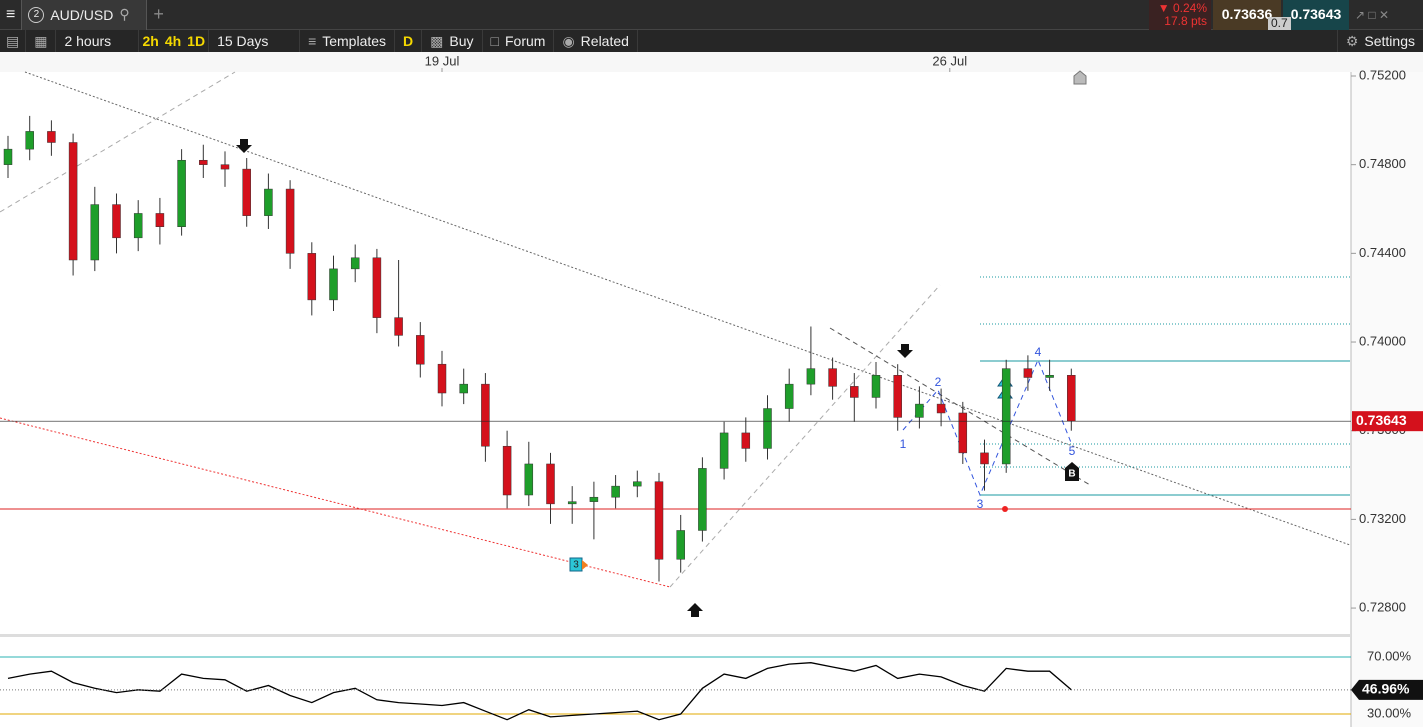  I want to click on fib-levels, so click(1165, 386).